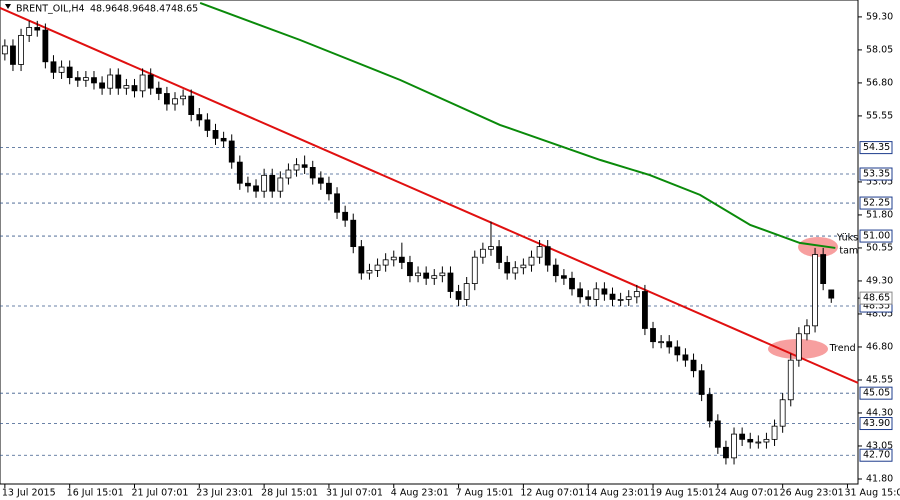 This screenshot has width=900, height=500. What do you see at coordinates (842, 348) in the screenshot?
I see `annotation: Trend` at bounding box center [842, 348].